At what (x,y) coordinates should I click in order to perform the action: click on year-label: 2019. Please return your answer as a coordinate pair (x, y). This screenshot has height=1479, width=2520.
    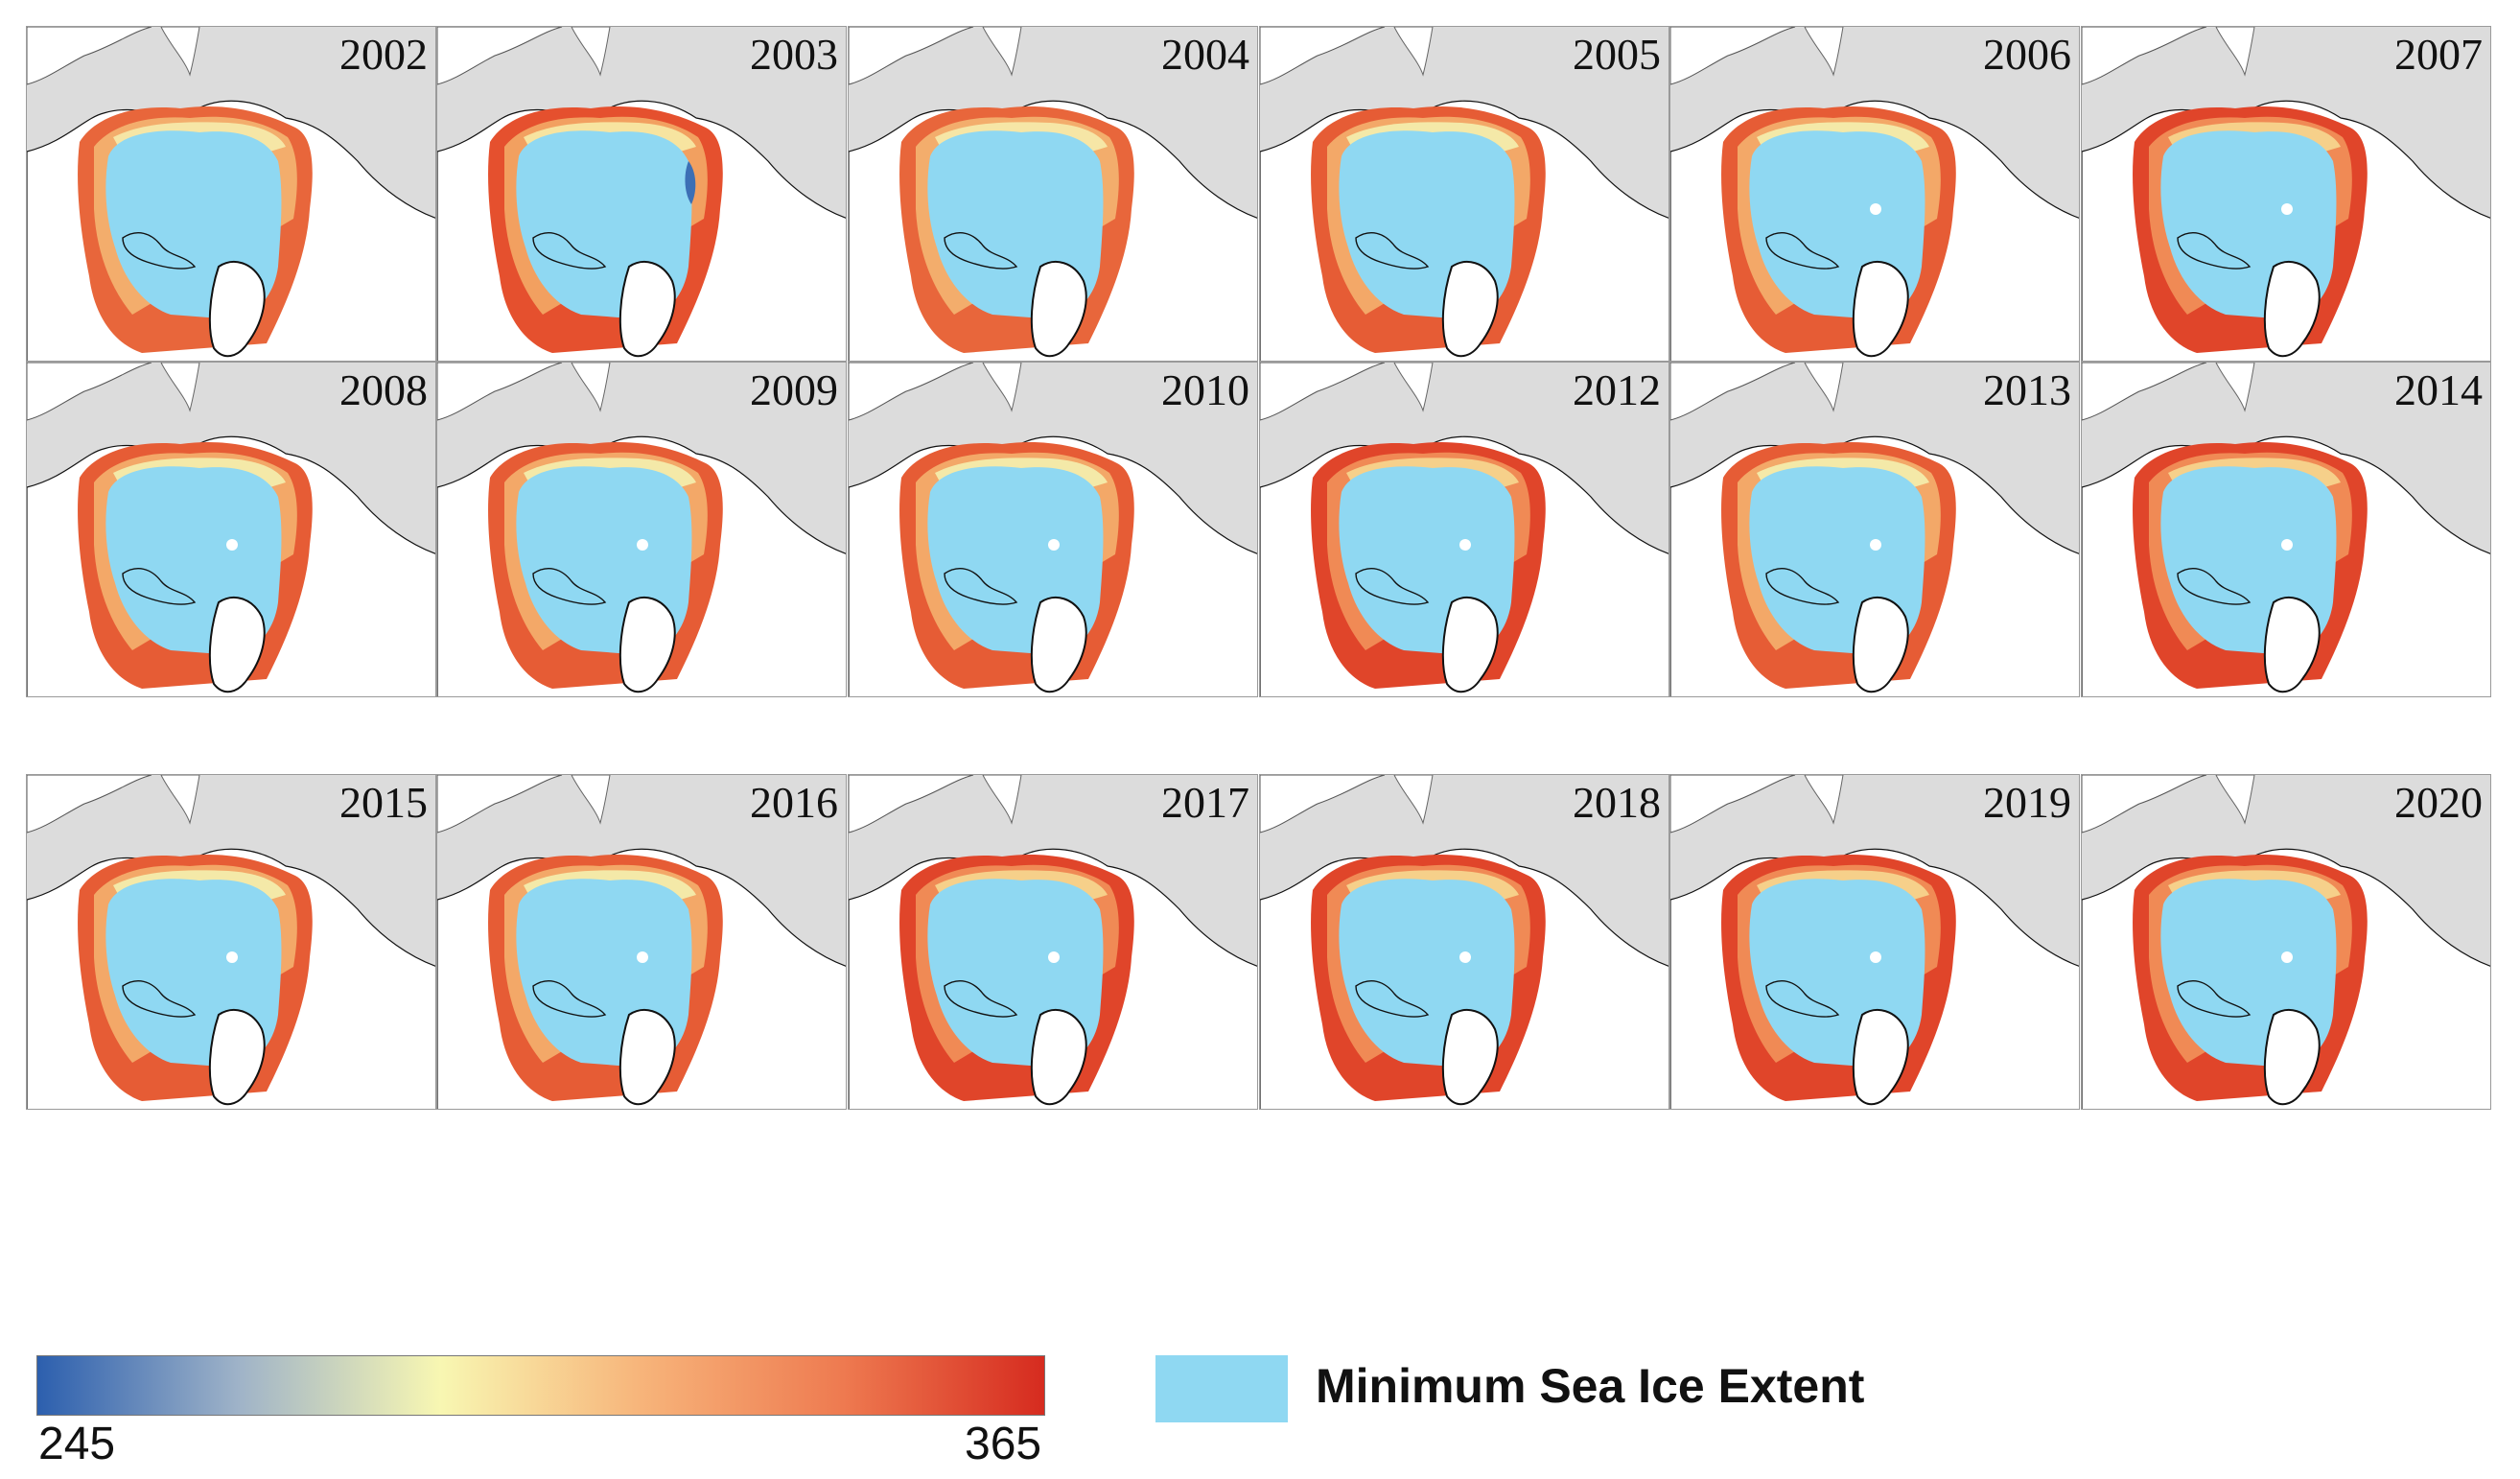
    Looking at the image, I should click on (2027, 802).